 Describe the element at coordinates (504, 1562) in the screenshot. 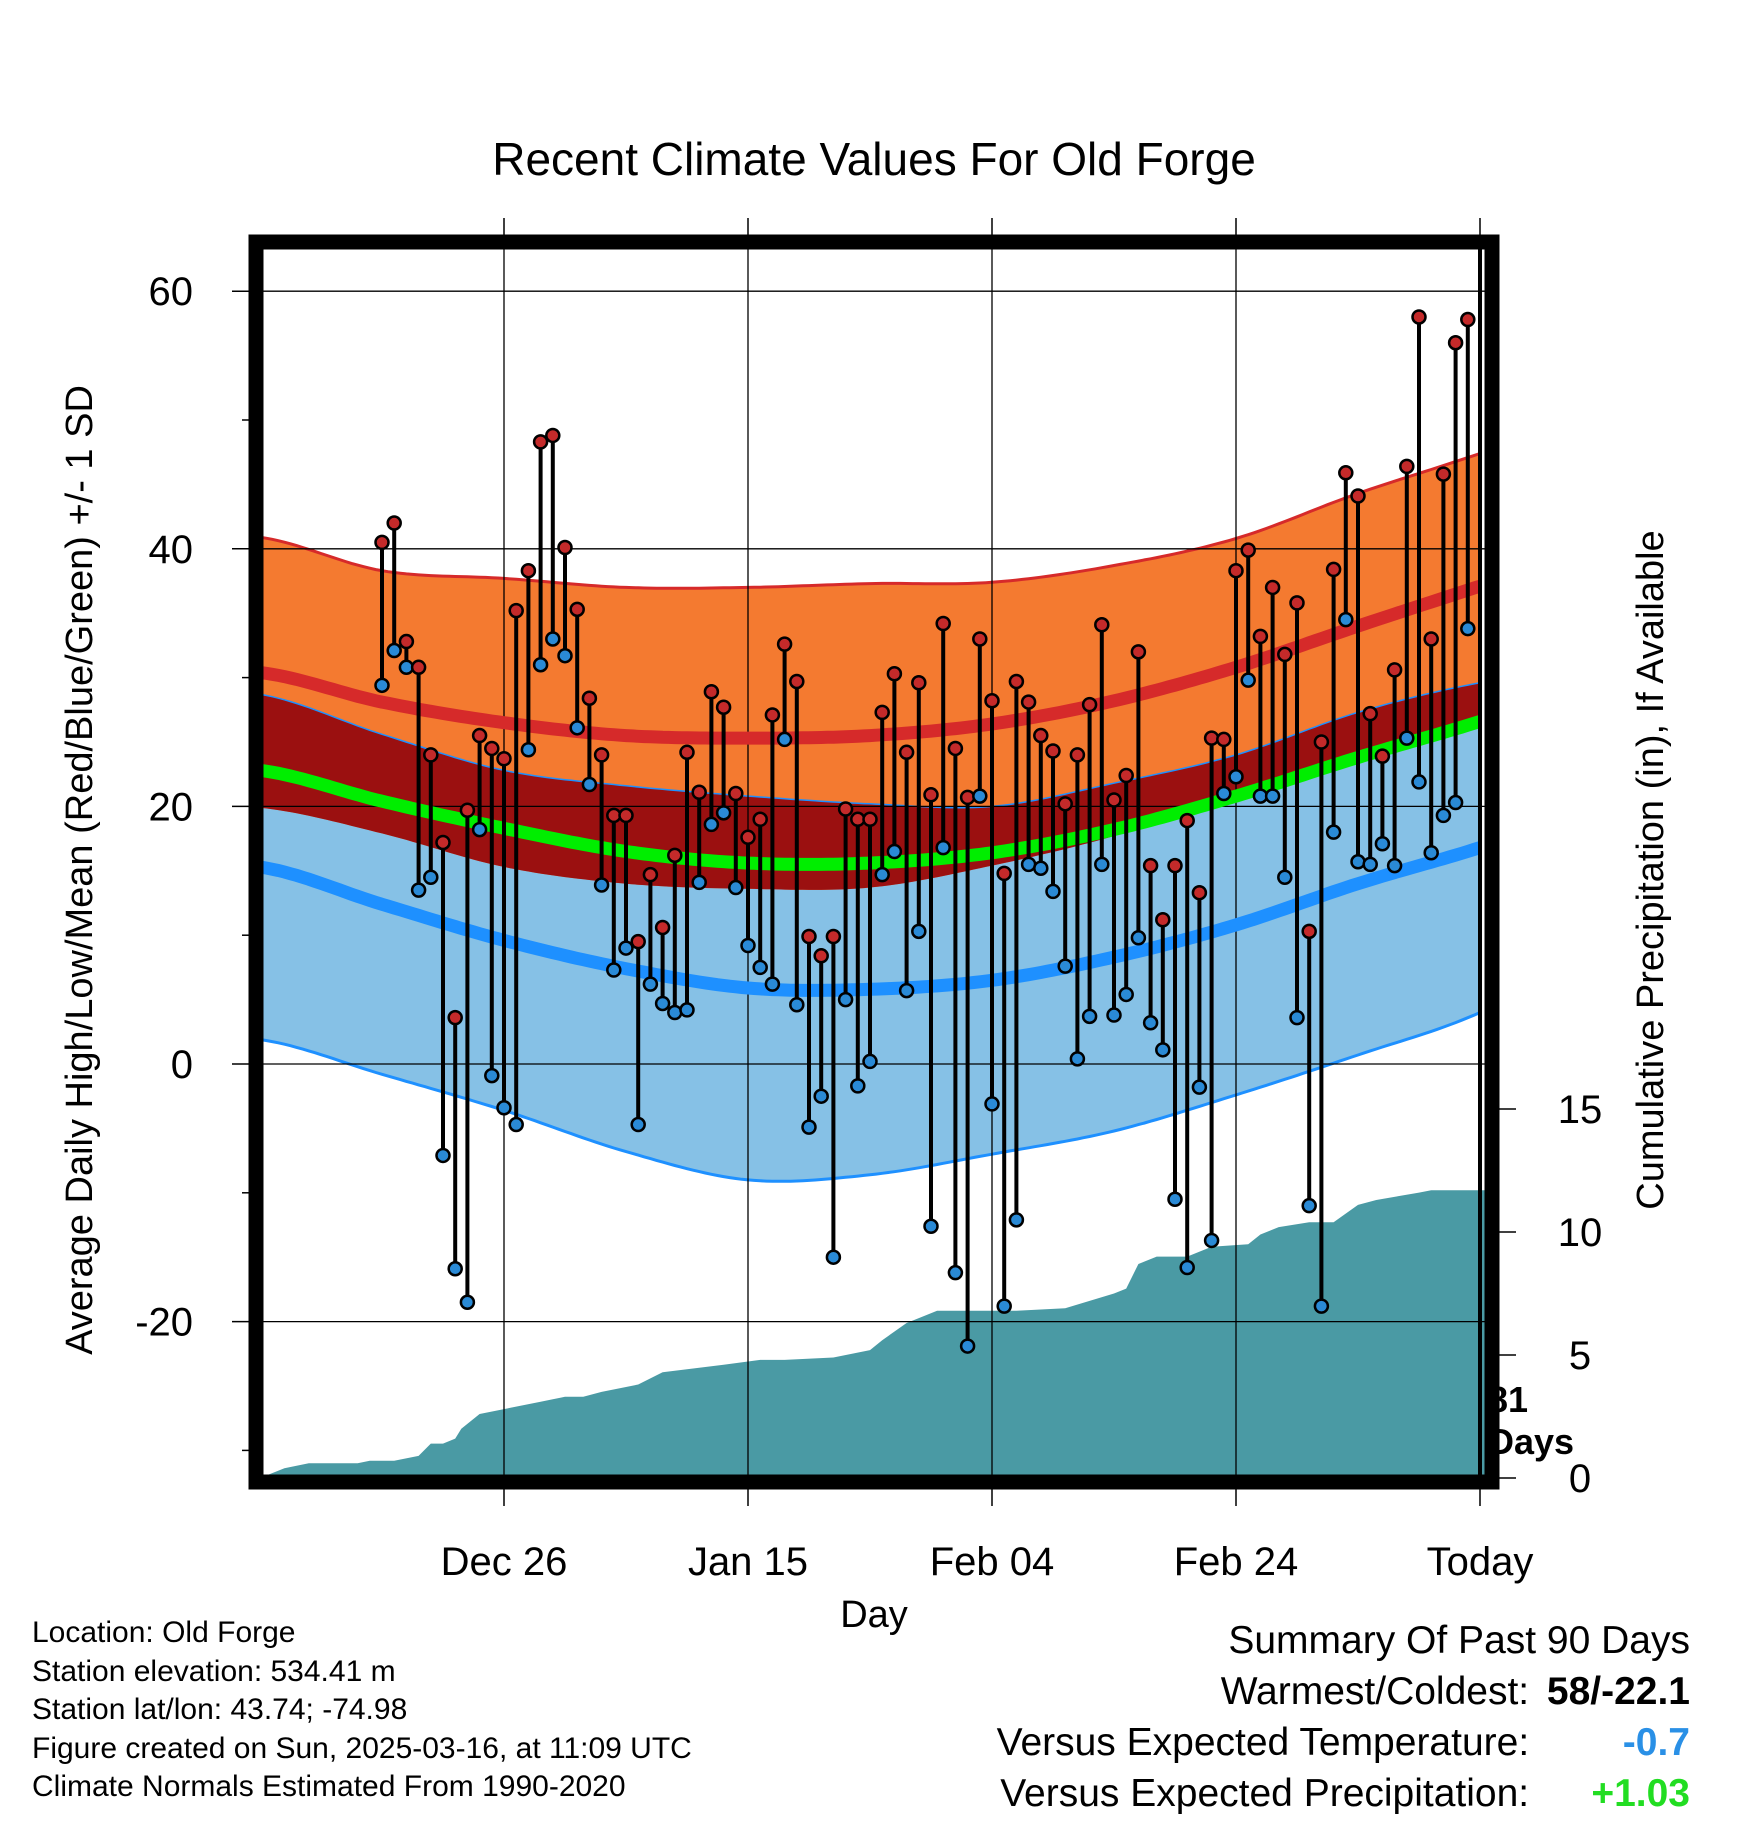

I see `x-tick-label: Dec 26` at that location.